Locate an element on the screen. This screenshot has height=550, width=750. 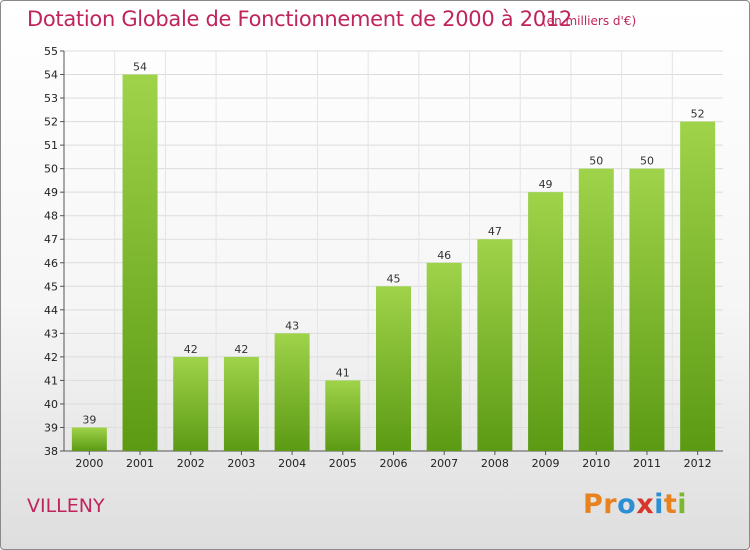
y-tick-label: 48 is located at coordinates (51, 216).